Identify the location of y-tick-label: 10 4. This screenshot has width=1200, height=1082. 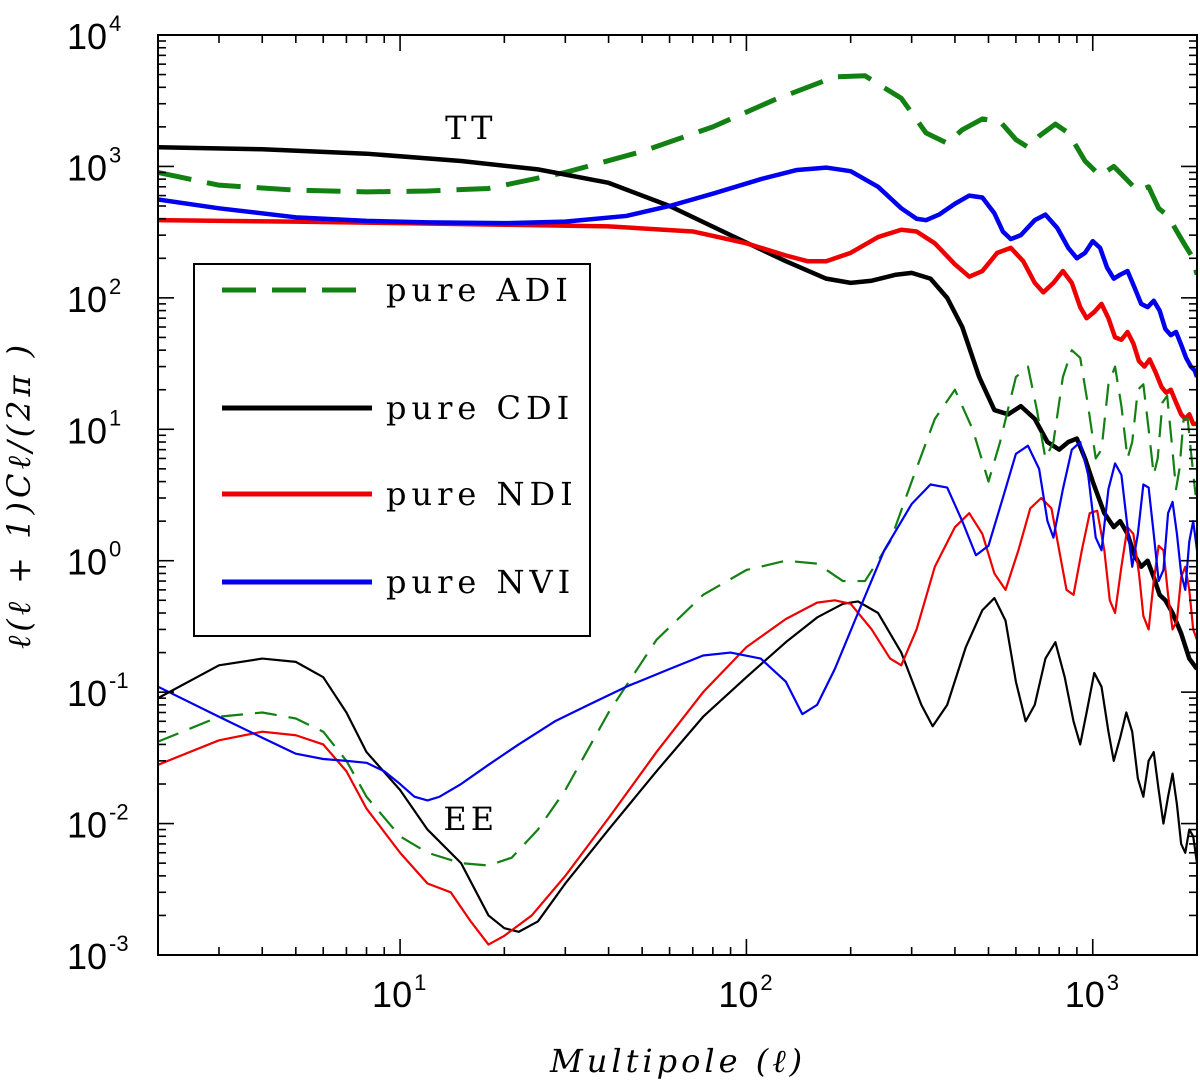
(94, 34).